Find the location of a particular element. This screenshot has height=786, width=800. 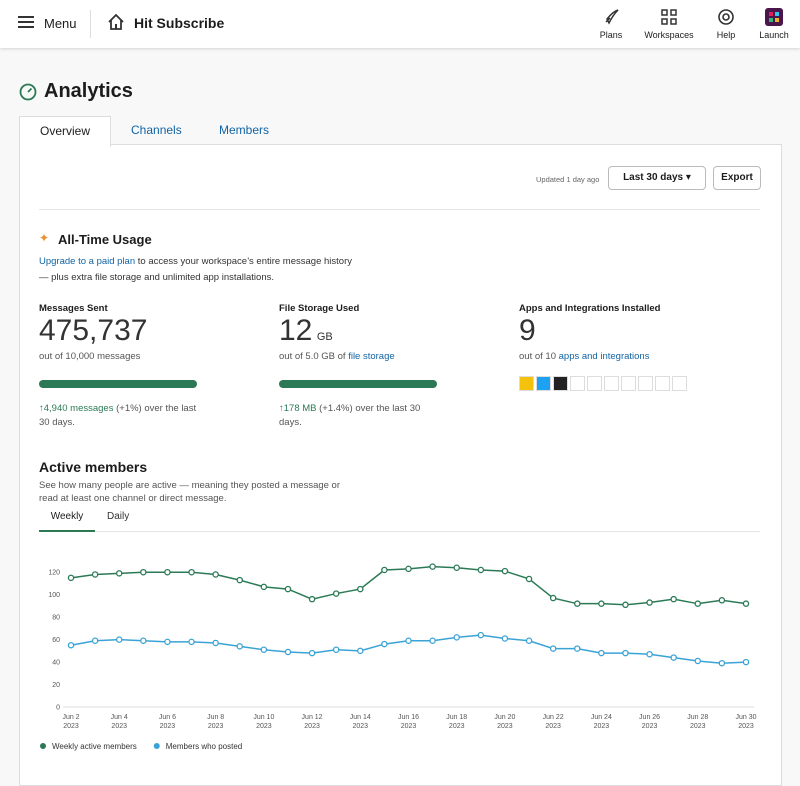

nav-label: Plans is located at coordinates (611, 35).